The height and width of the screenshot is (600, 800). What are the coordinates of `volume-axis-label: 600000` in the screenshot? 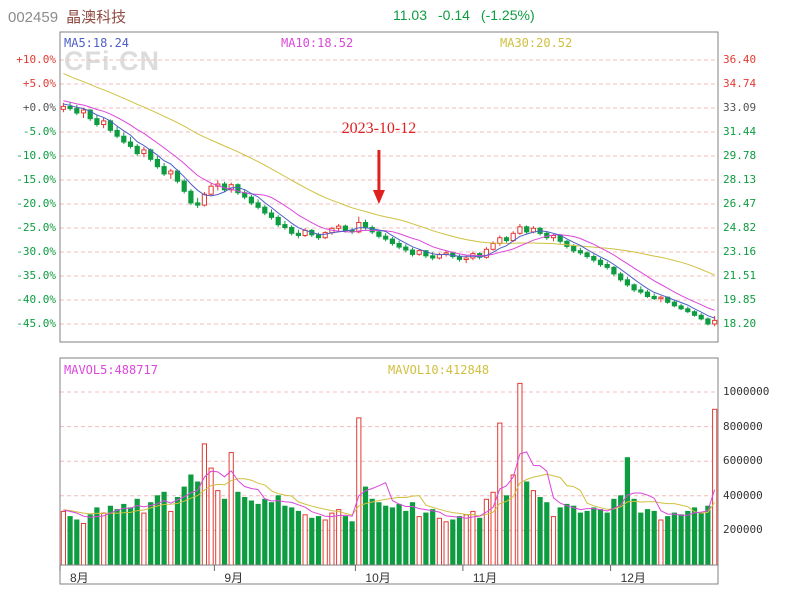 It's located at (743, 461).